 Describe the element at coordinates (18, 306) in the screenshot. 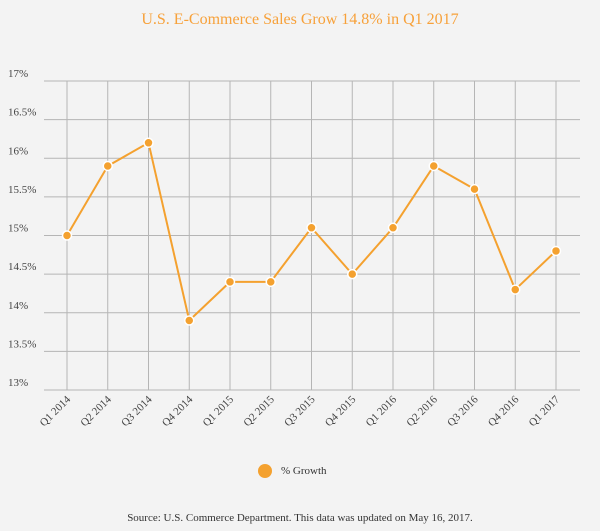

I see `y-tick-label: 14%` at that location.